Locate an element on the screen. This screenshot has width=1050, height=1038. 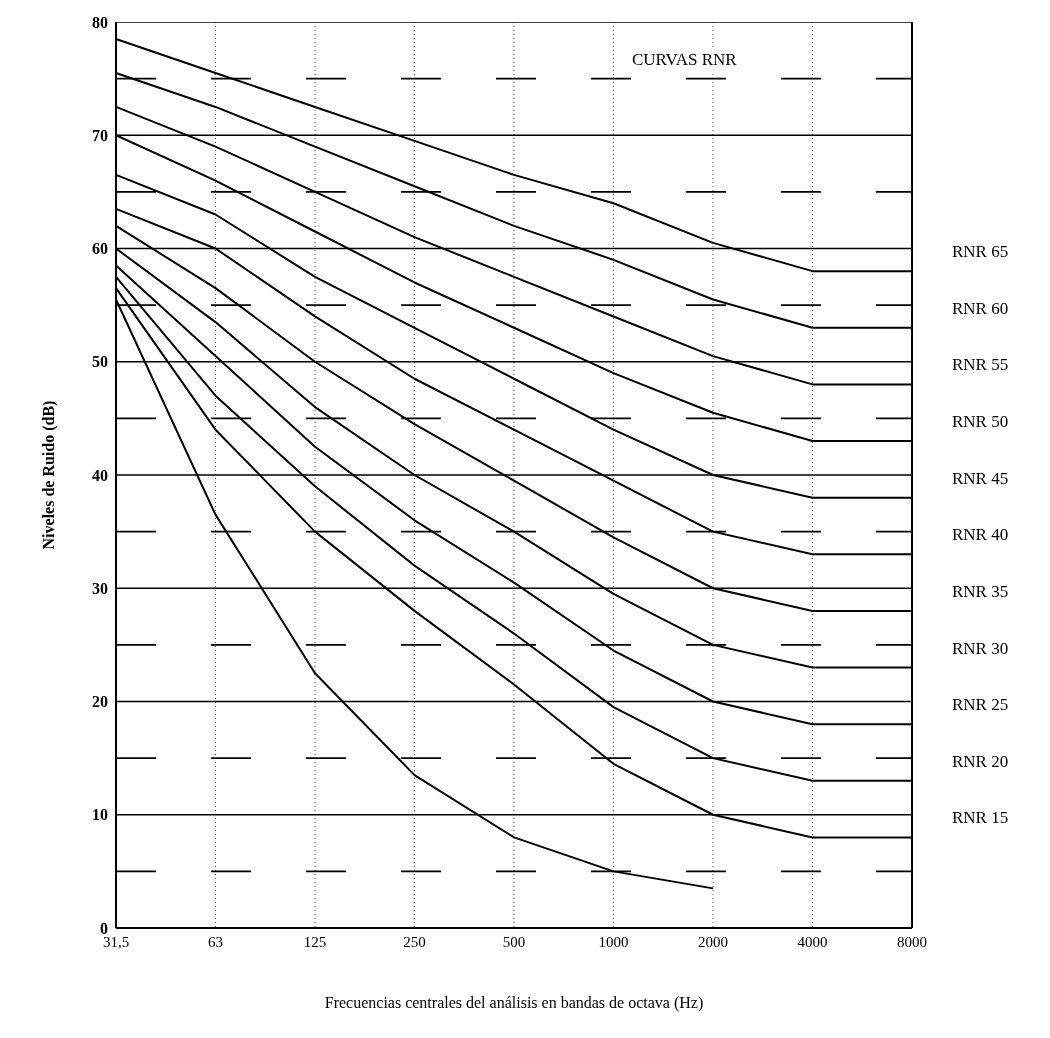
text: RNR 60 is located at coordinates (980, 308).